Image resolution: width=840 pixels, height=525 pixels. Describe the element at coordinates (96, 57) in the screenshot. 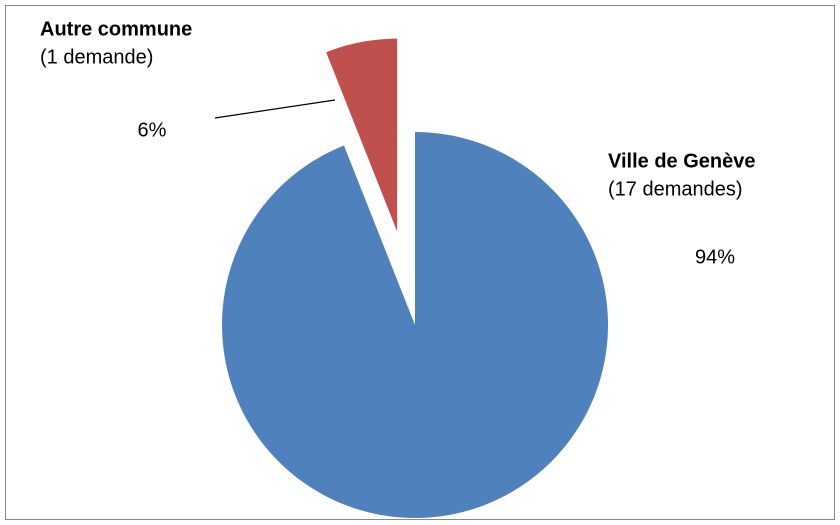

I see `slice-sublabel: (1 demande)` at that location.